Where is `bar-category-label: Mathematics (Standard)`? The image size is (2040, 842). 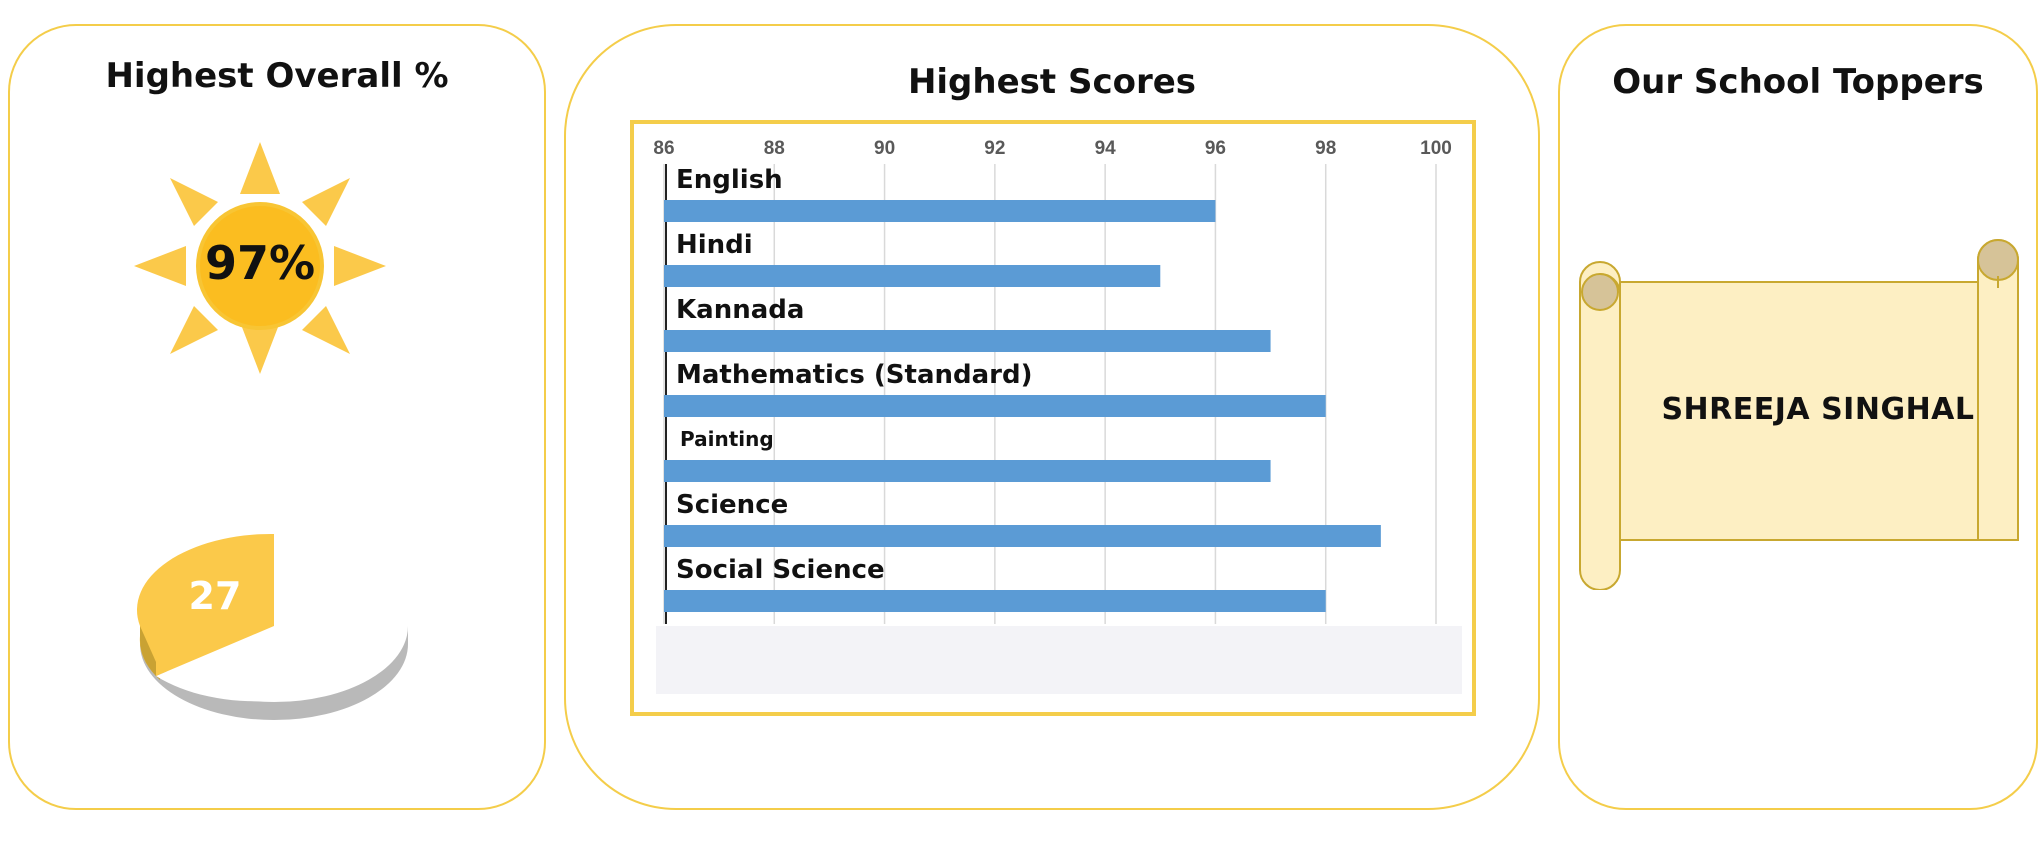 bar-category-label: Mathematics (Standard) is located at coordinates (854, 375).